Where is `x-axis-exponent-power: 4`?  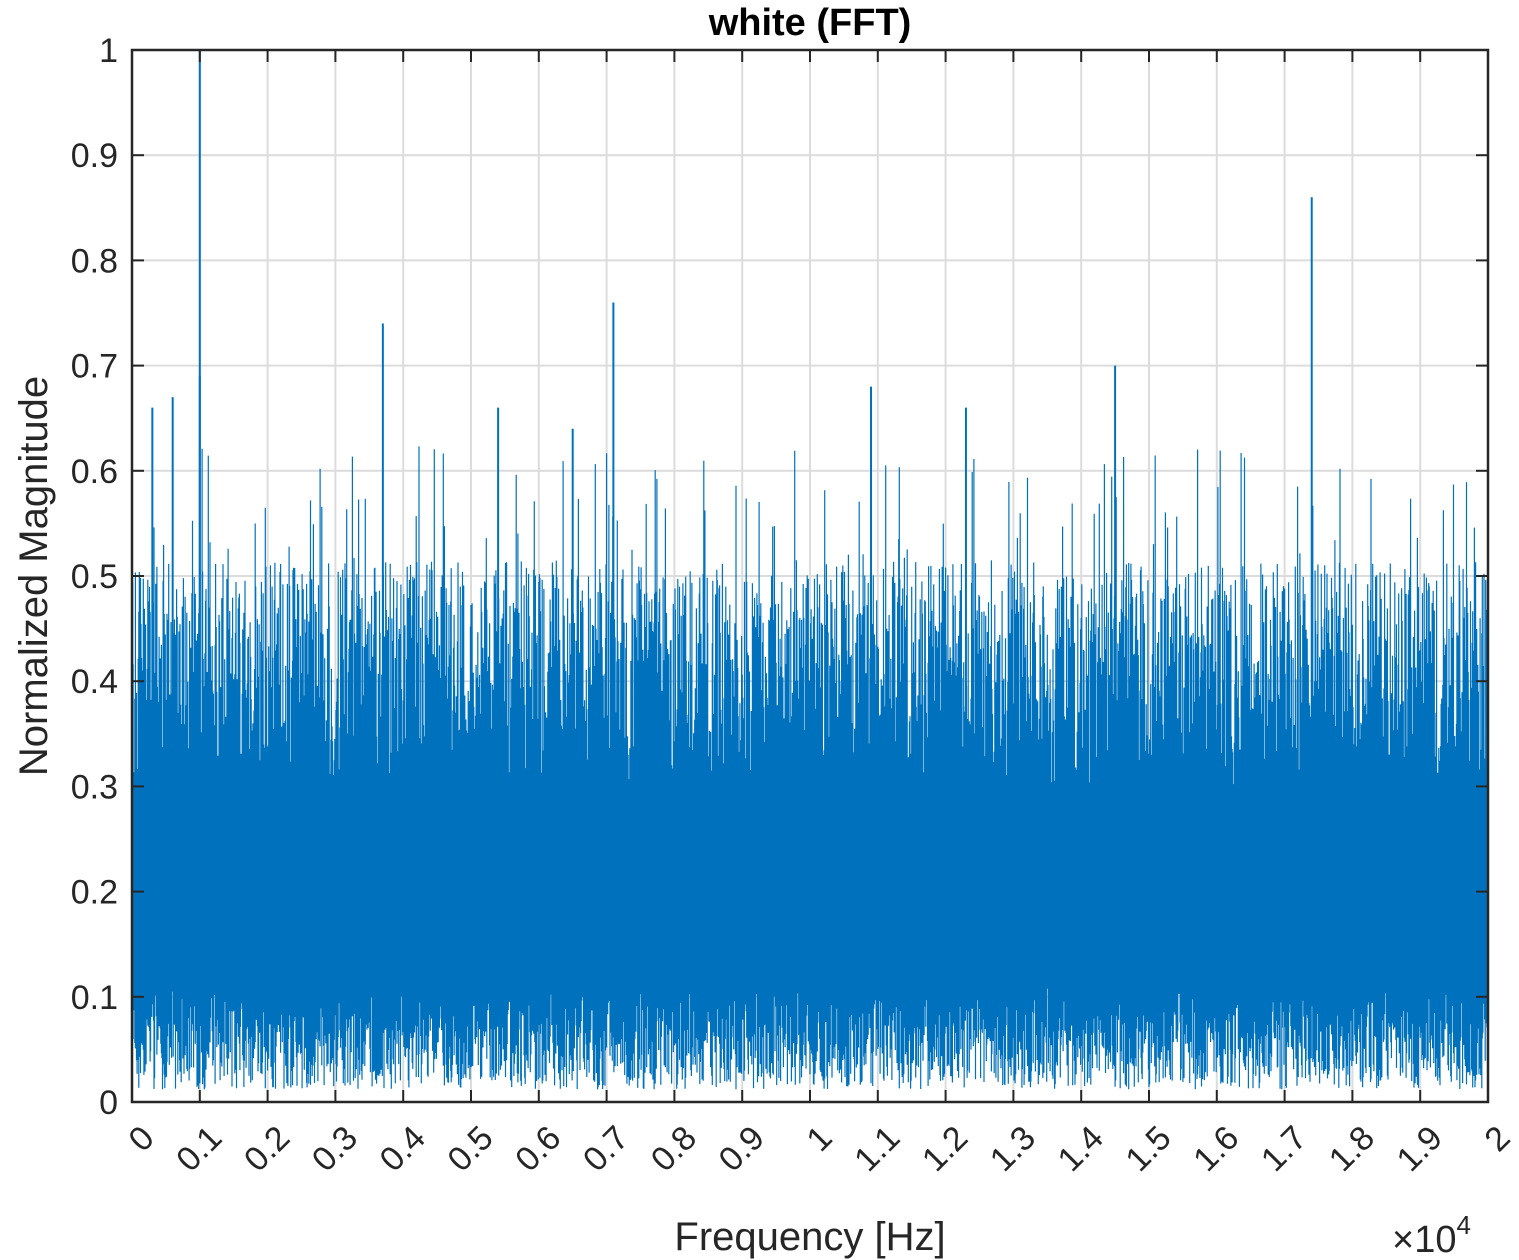 x-axis-exponent-power: 4 is located at coordinates (1463, 1225).